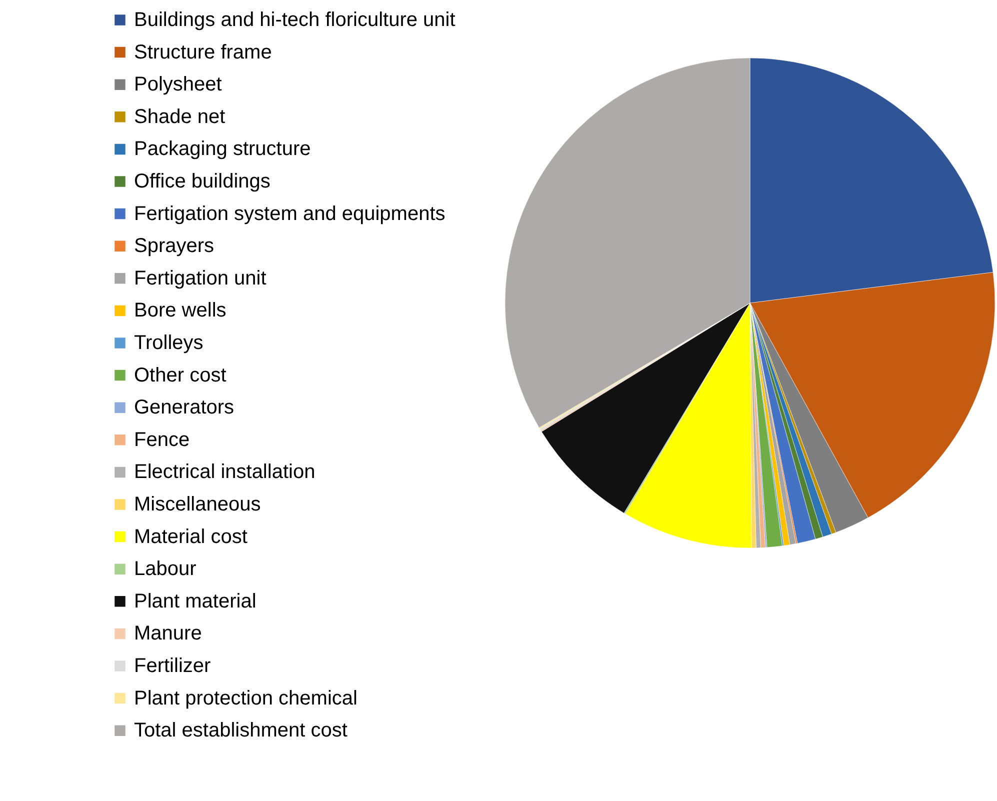  What do you see at coordinates (168, 633) in the screenshot?
I see `legend-label: Manure` at bounding box center [168, 633].